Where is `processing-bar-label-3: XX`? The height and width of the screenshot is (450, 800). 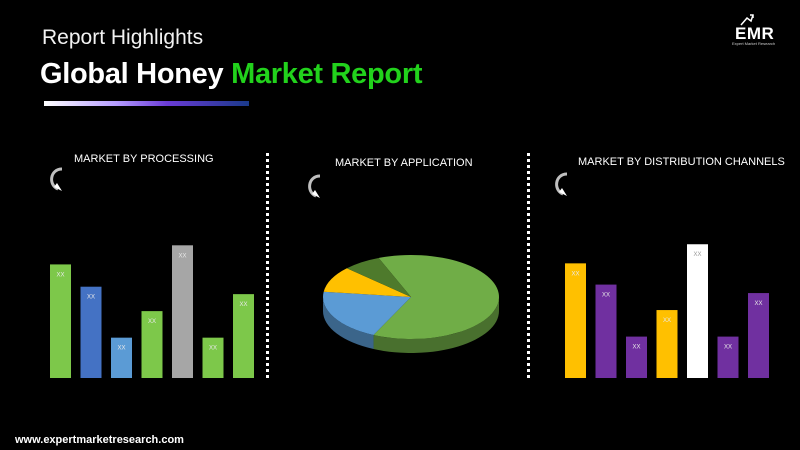 processing-bar-label-3: XX is located at coordinates (121, 349).